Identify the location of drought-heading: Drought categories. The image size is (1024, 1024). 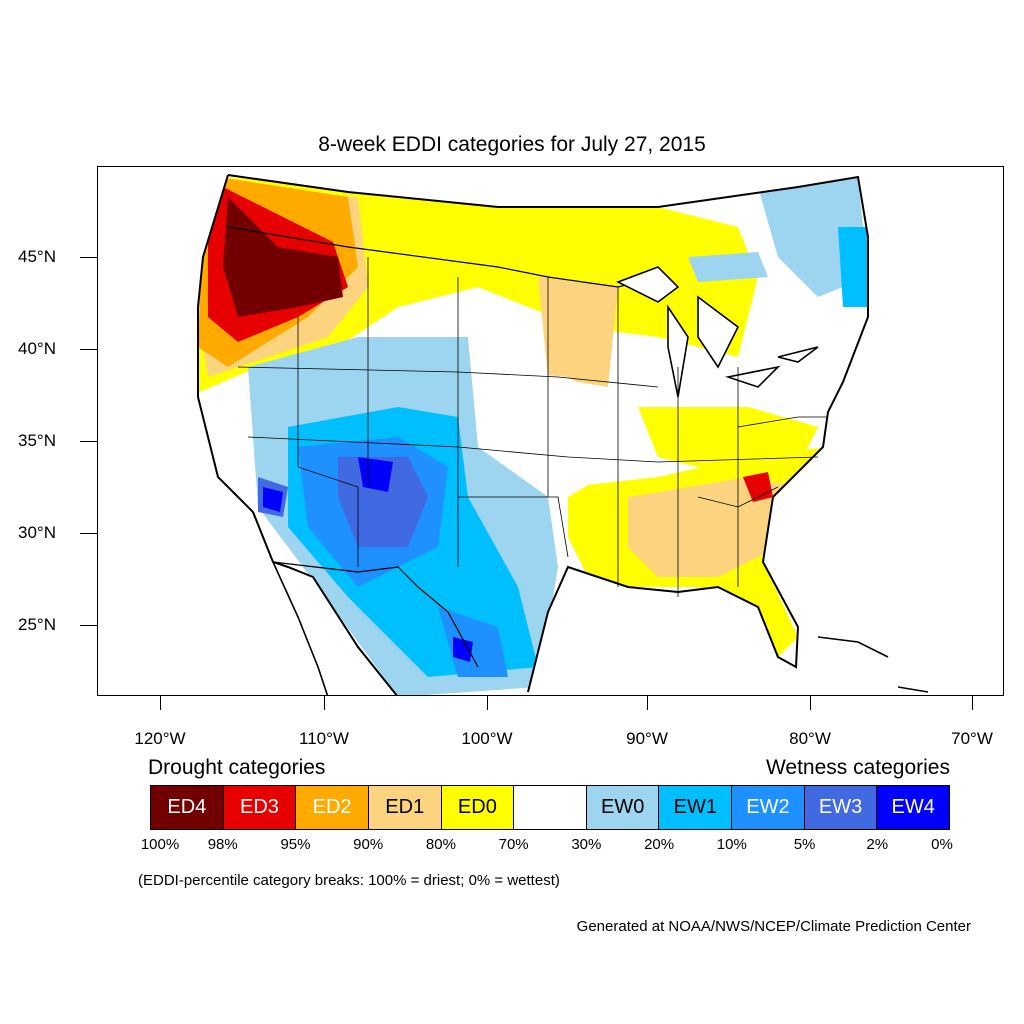
(237, 767).